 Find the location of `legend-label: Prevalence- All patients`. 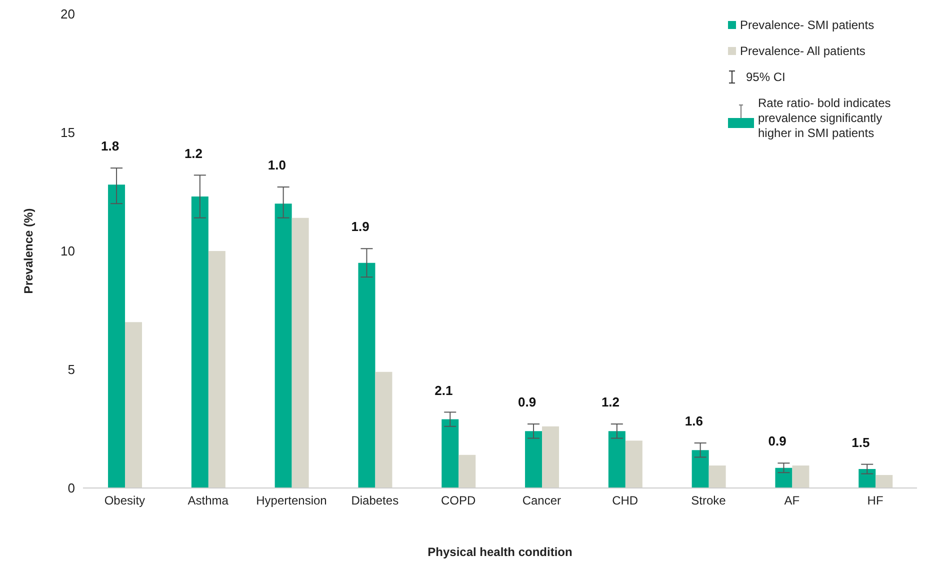

legend-label: Prevalence- All patients is located at coordinates (803, 51).